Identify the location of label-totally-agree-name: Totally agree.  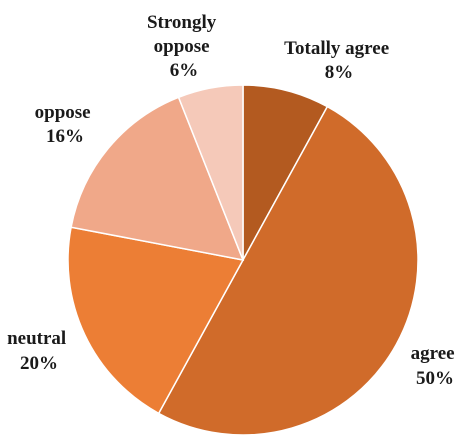
(336, 48).